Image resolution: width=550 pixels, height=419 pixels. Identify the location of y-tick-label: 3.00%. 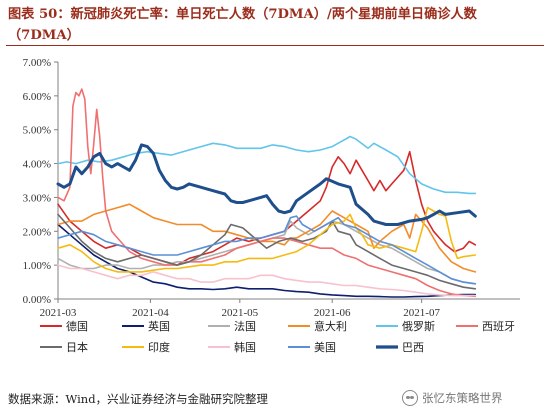
(37, 198).